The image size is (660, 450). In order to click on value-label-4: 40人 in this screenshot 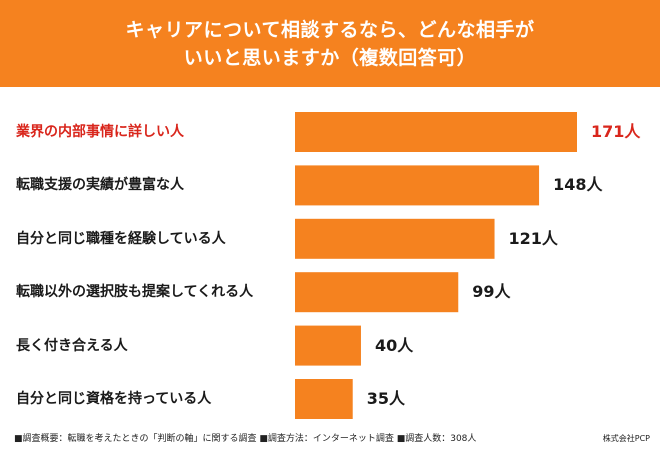, I will do `click(394, 345)`.